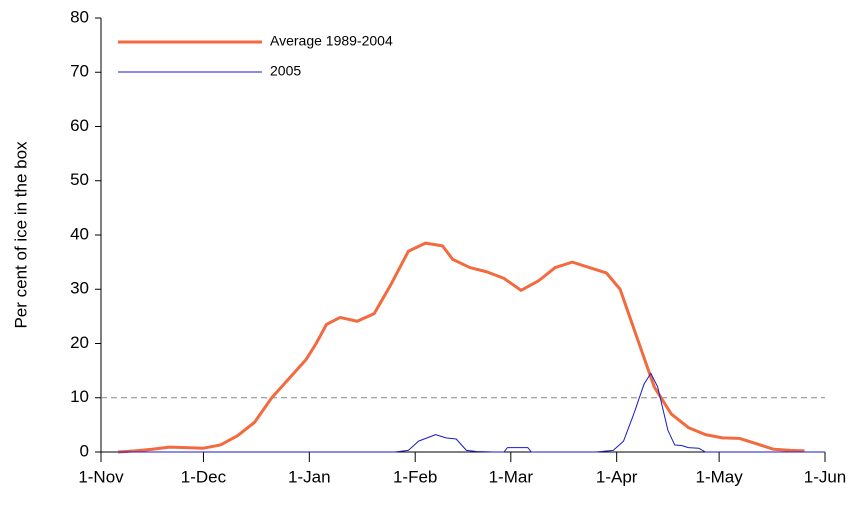 This screenshot has width=860, height=508. What do you see at coordinates (79, 125) in the screenshot?
I see `y-tick-label: 60` at bounding box center [79, 125].